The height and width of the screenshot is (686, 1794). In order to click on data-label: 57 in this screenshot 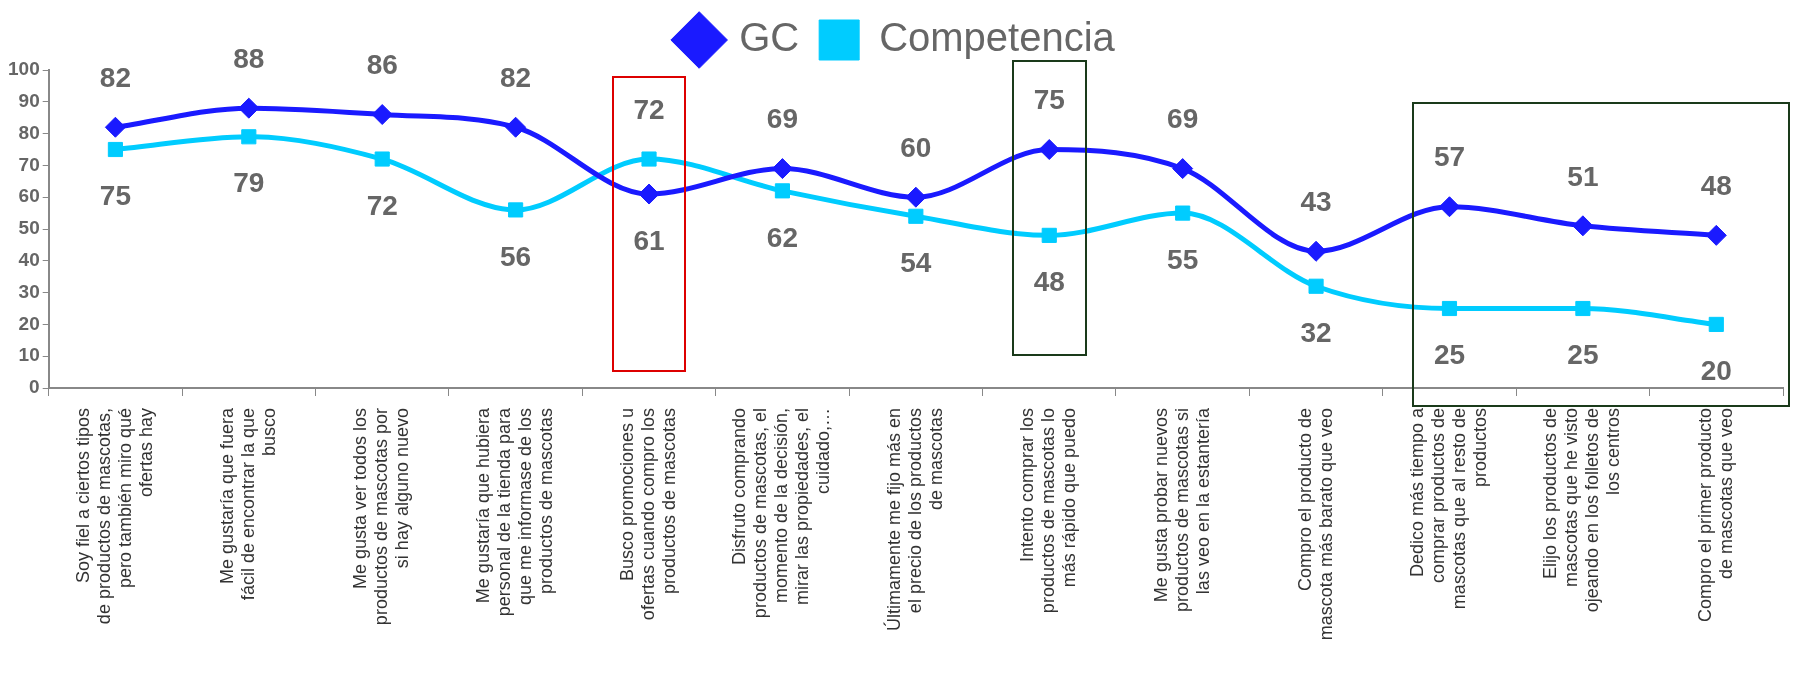, I will do `click(1449, 157)`.